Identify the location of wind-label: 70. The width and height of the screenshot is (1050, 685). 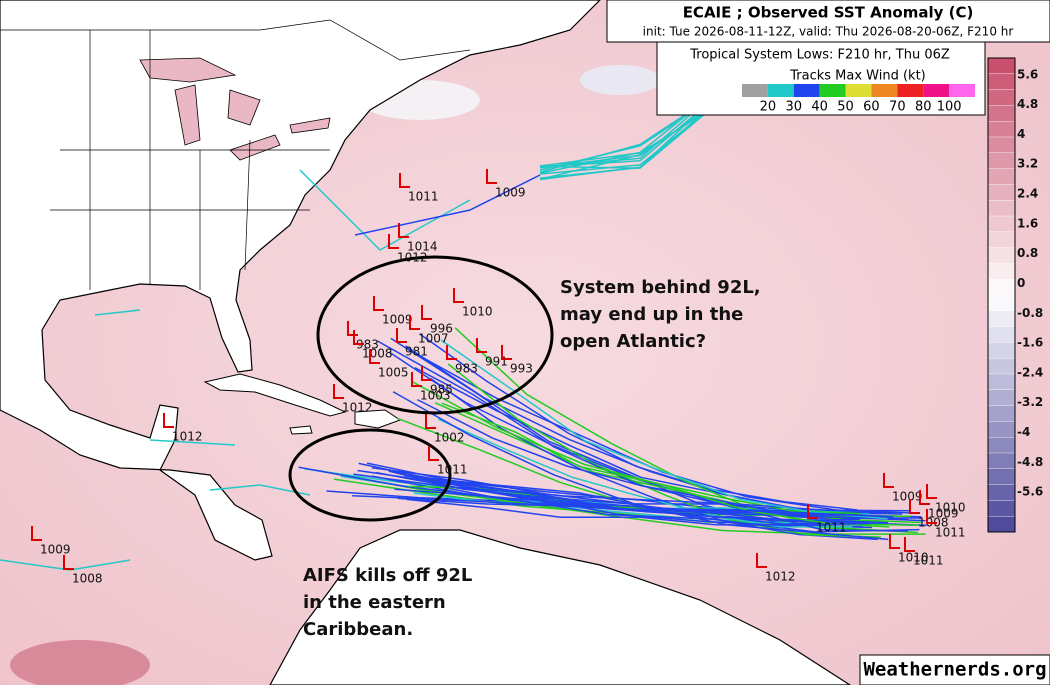
(897, 107).